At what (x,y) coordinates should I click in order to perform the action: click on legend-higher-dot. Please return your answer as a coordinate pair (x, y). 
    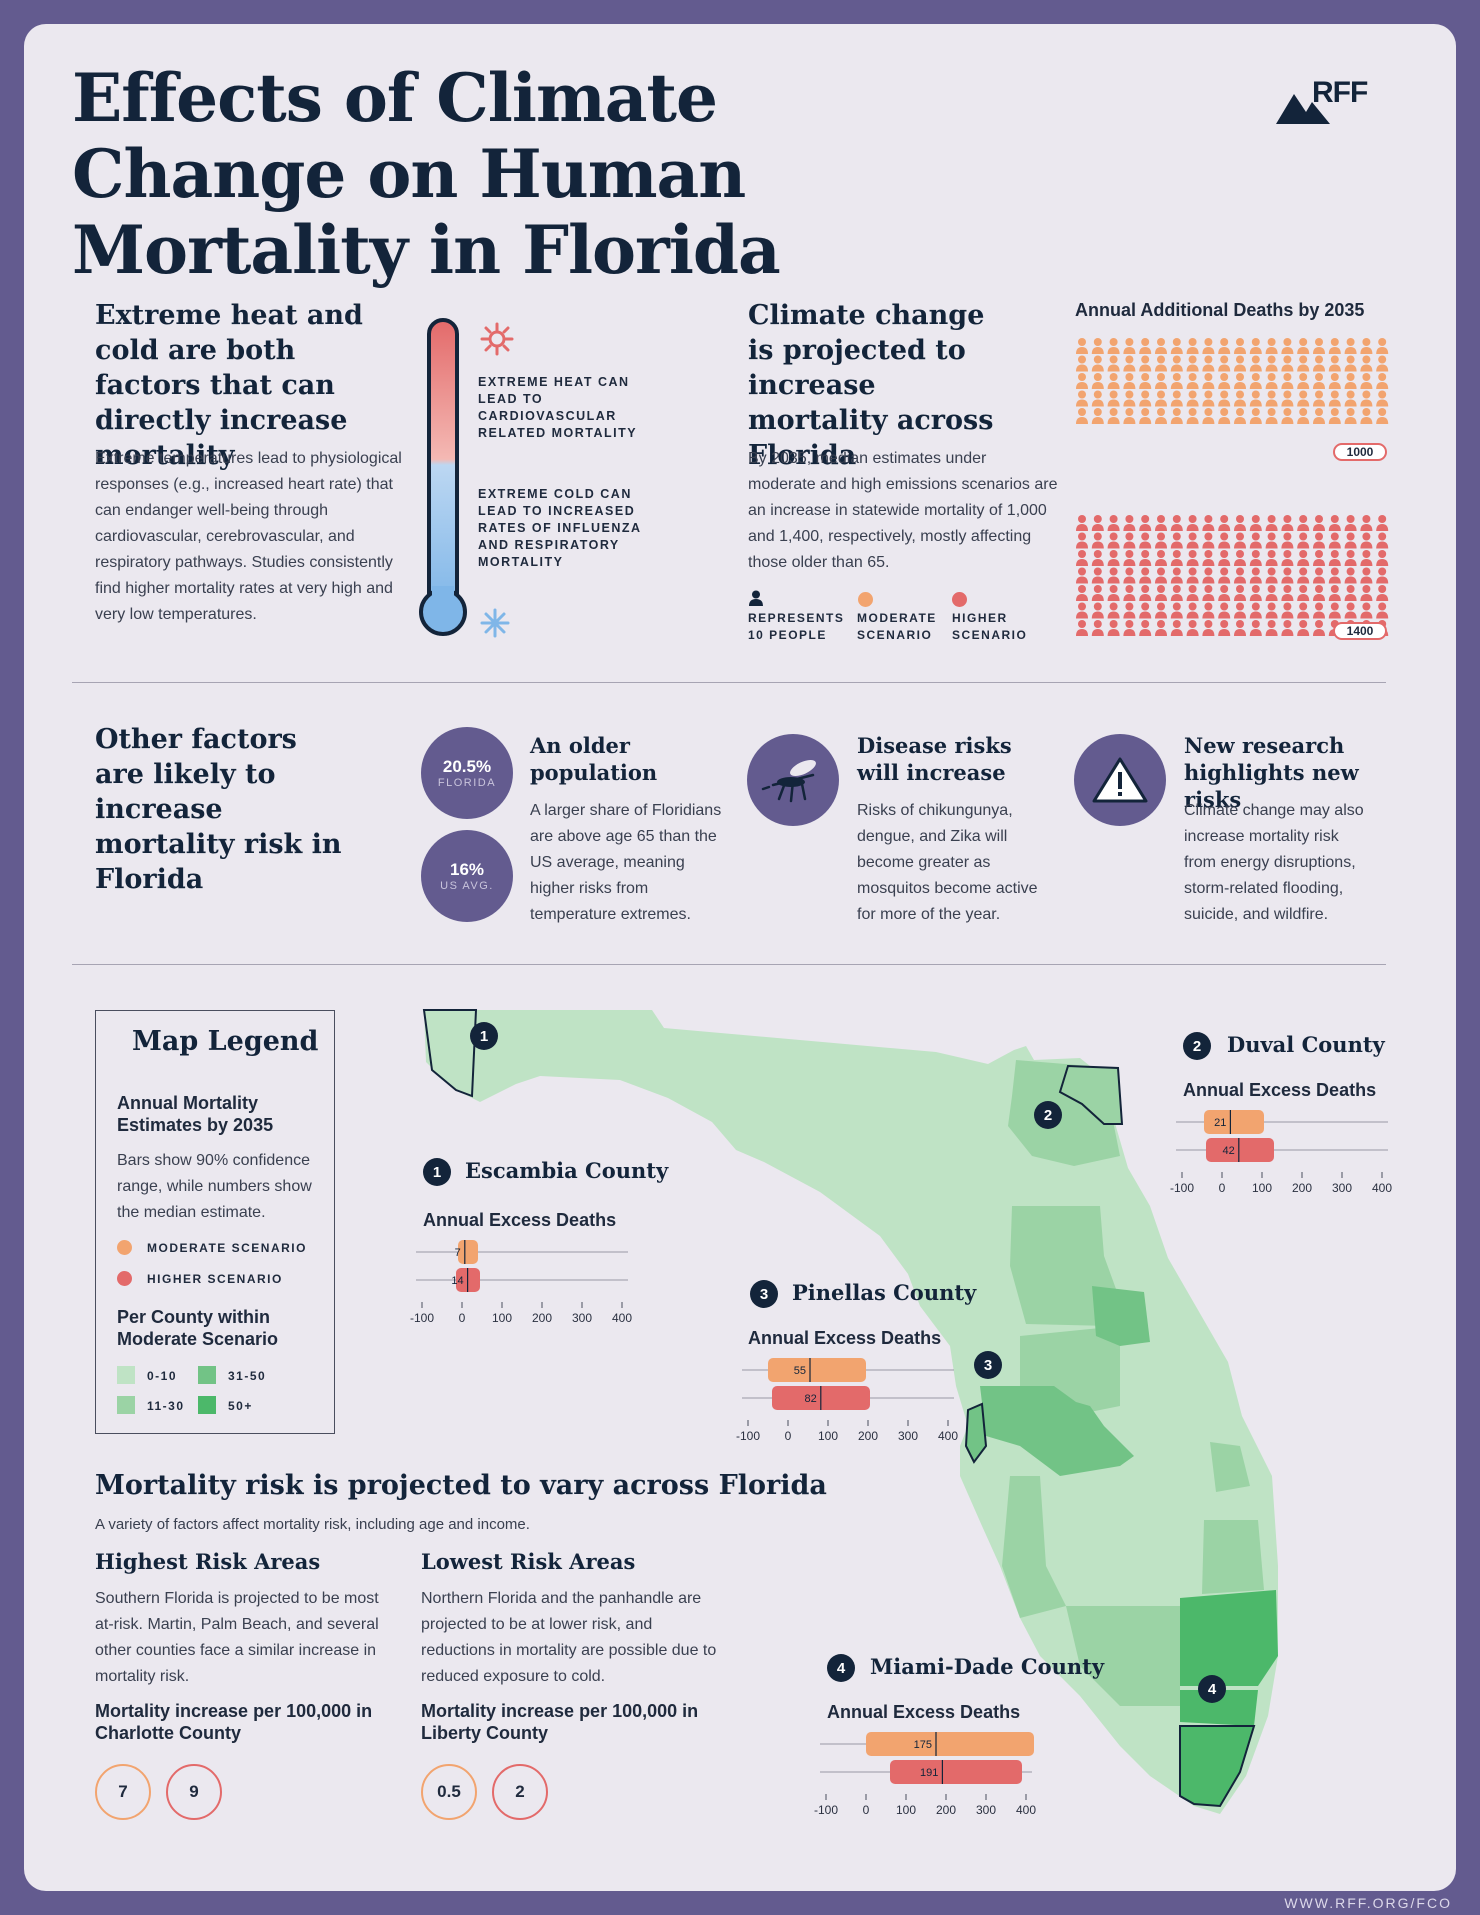
    Looking at the image, I should click on (124, 1278).